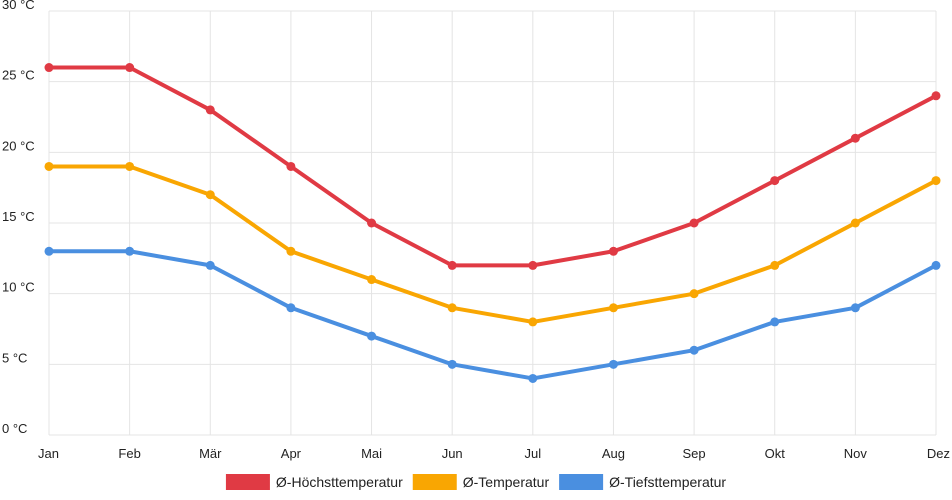 This screenshot has width=952, height=500. What do you see at coordinates (210, 453) in the screenshot?
I see `x-tick-label: Mär` at bounding box center [210, 453].